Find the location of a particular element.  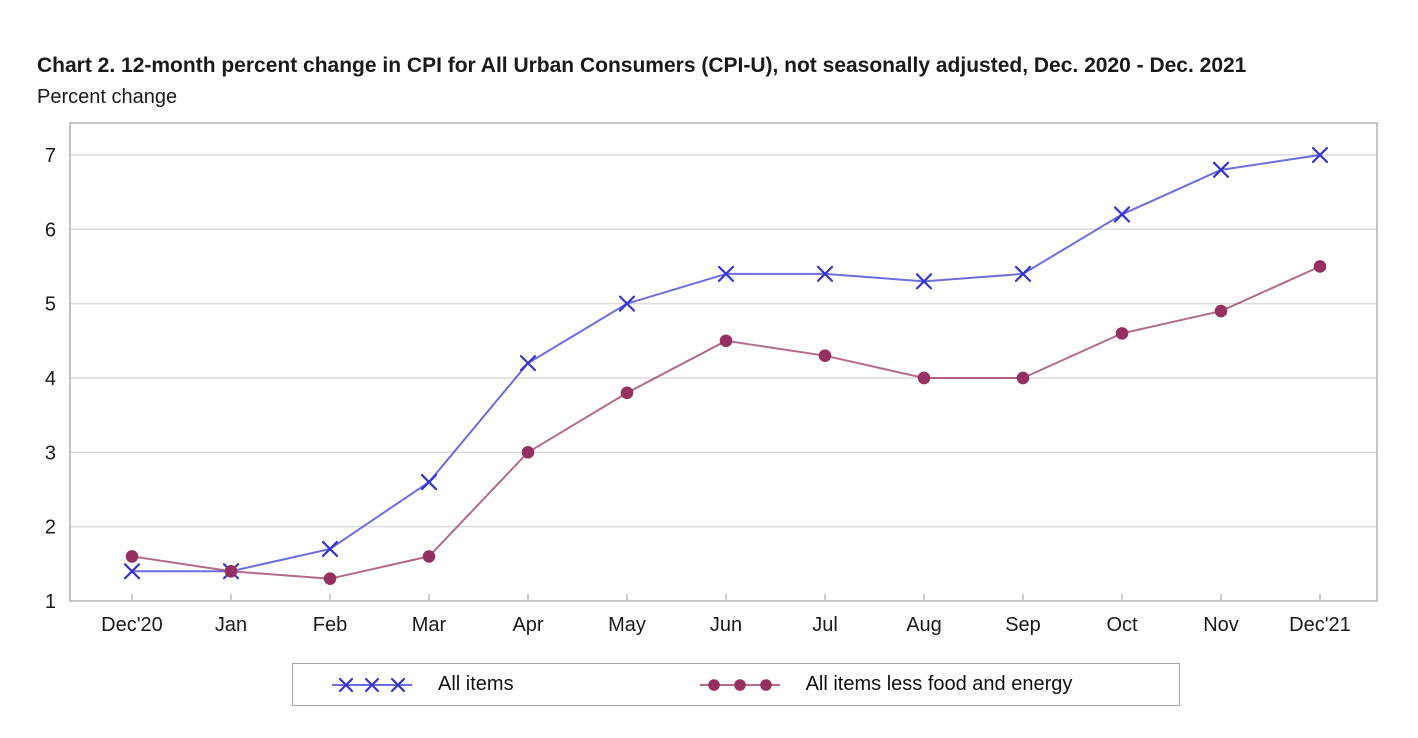

x-tick-label: Nov is located at coordinates (1221, 625).